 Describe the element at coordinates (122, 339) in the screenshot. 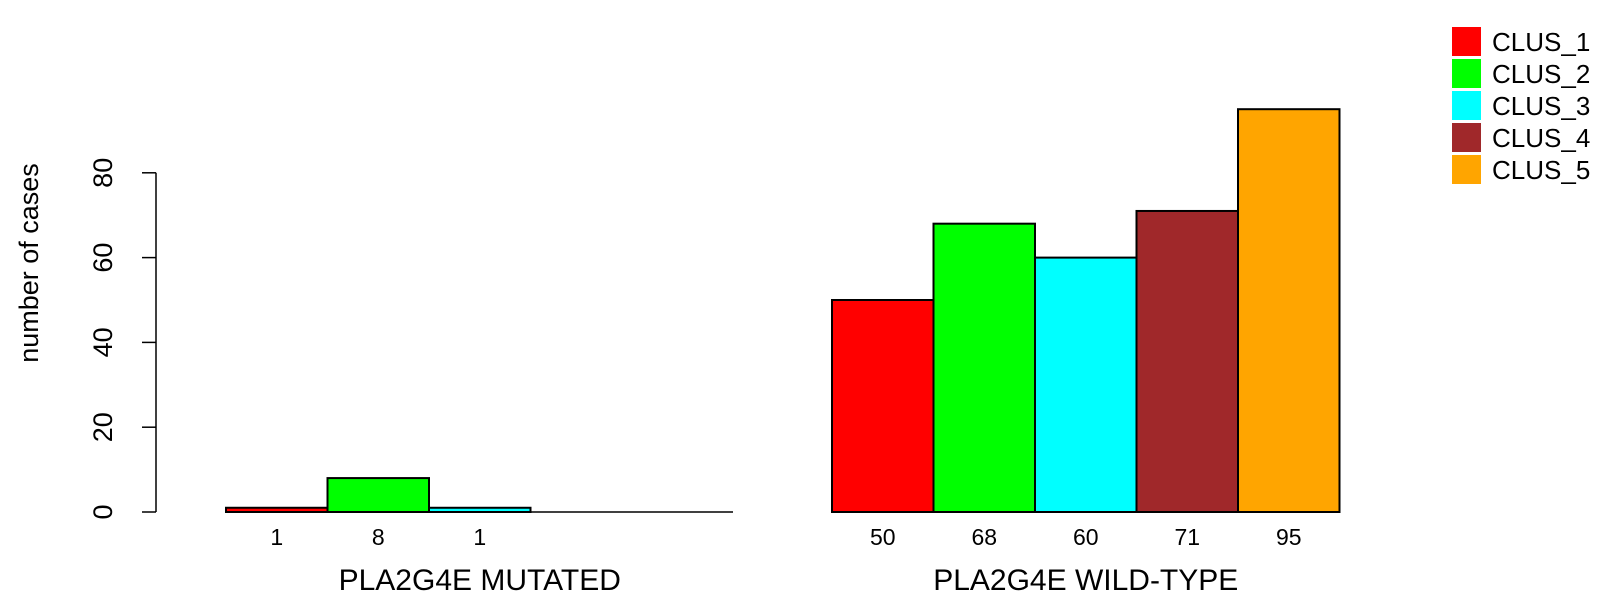

I see `y-axis: 0 20 40 60 80` at that location.